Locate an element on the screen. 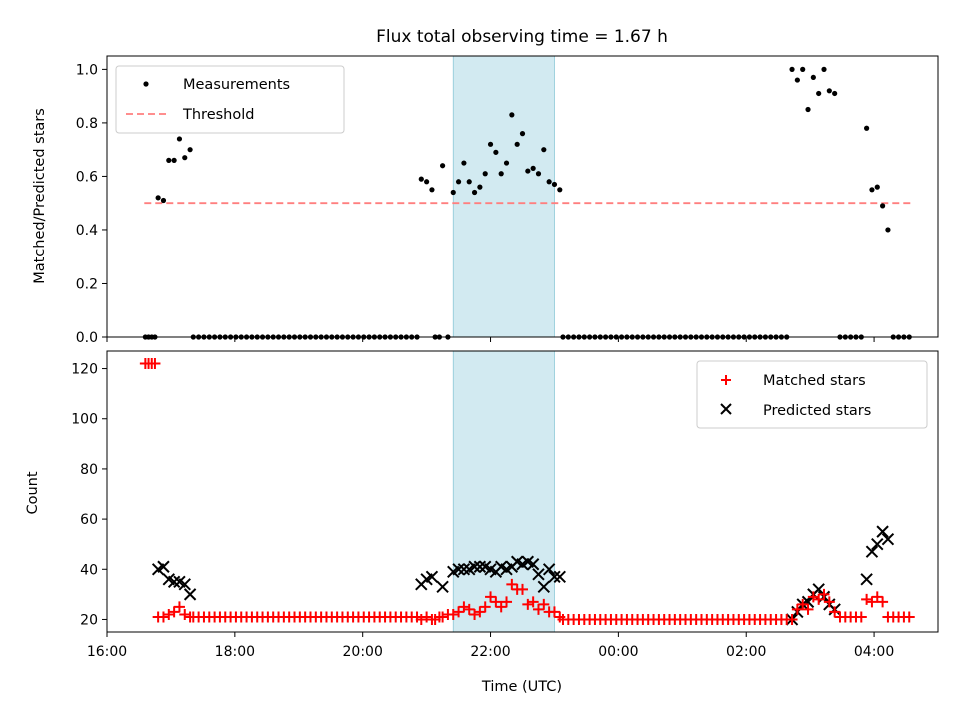 This screenshot has height=720, width=960. y-tick-label: 40 is located at coordinates (89, 570).